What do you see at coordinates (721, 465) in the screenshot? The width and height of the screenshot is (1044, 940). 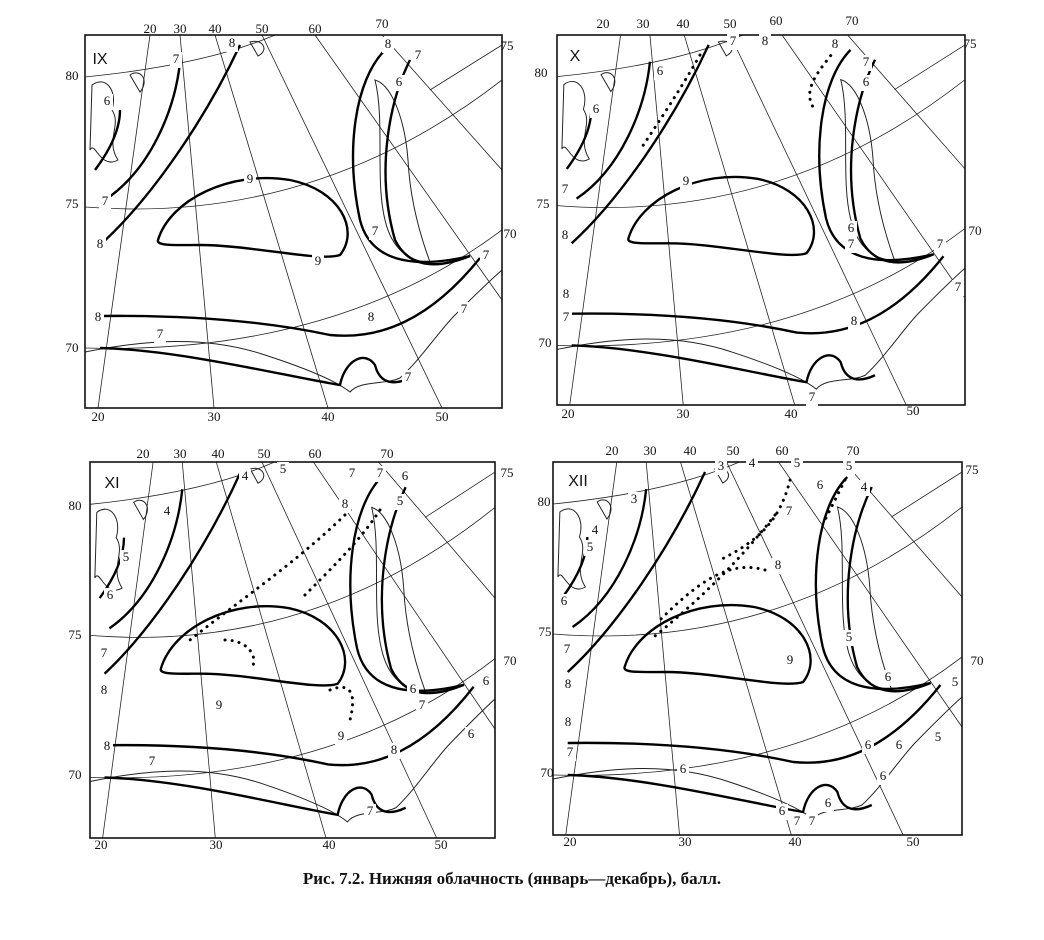 I see `isoline-label: 3` at bounding box center [721, 465].